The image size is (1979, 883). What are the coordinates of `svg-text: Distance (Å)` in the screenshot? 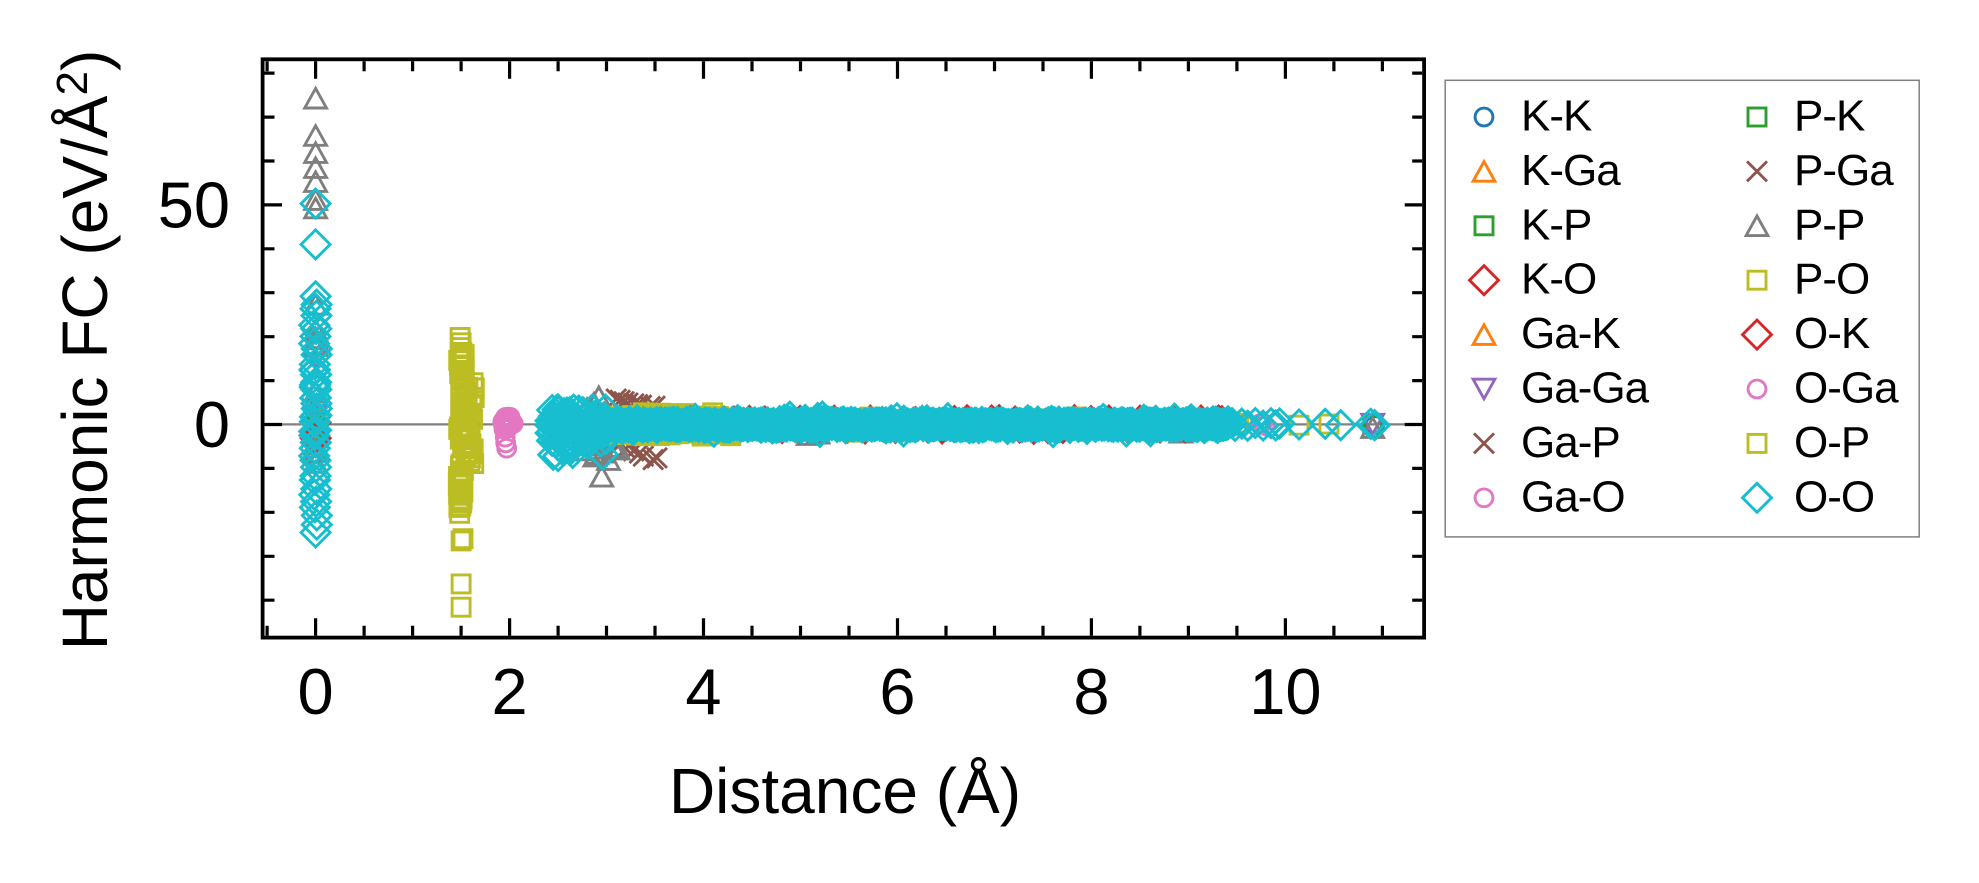 It's located at (845, 791).